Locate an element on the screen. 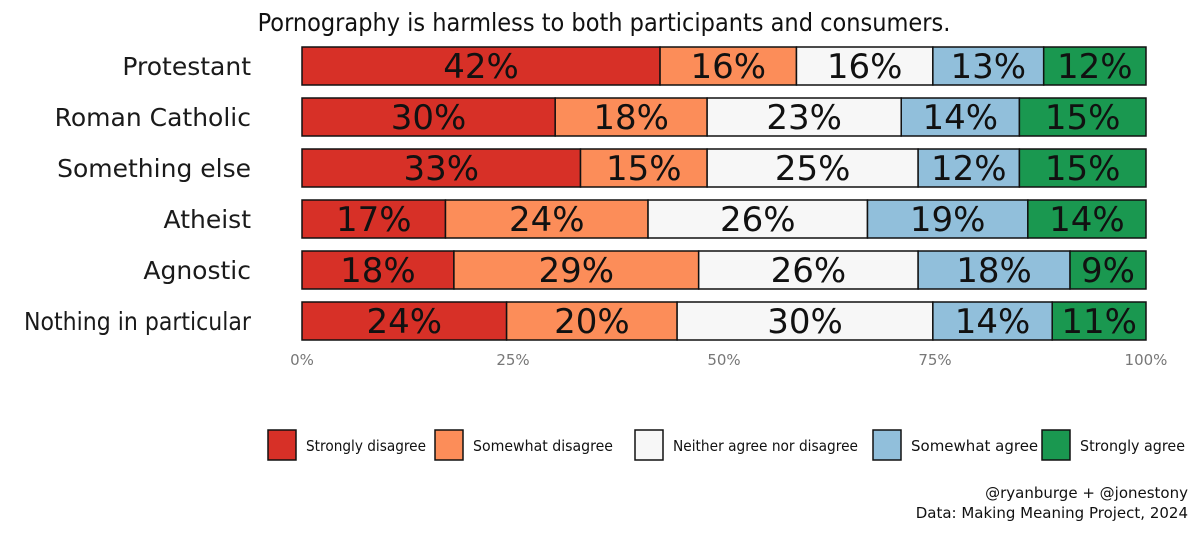 This screenshot has height=533, width=1199. caption-credit: @ryanburge + @jonestony is located at coordinates (1086, 493).